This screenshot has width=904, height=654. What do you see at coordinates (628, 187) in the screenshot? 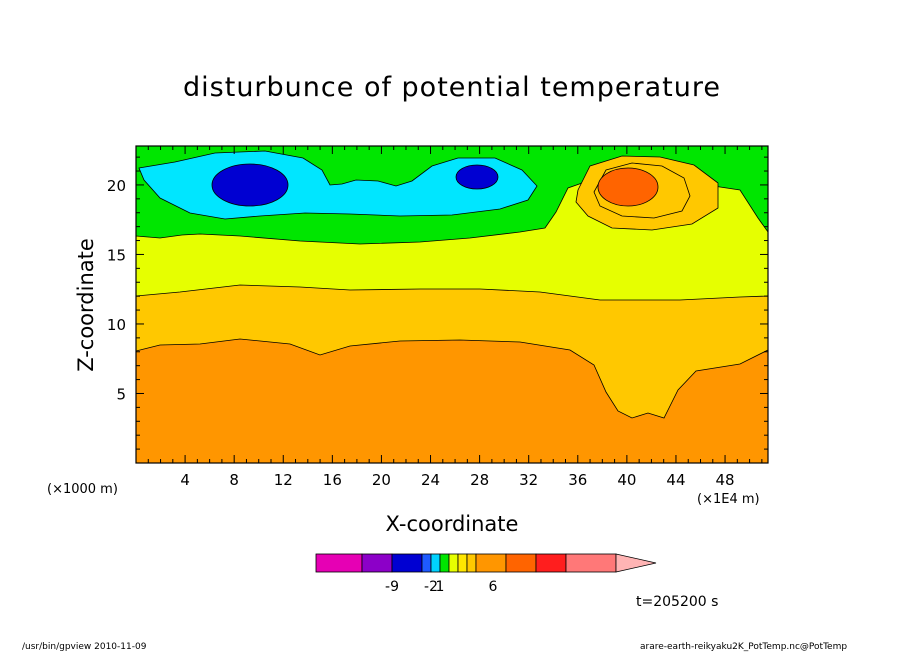
I see `region-warm-core` at bounding box center [628, 187].